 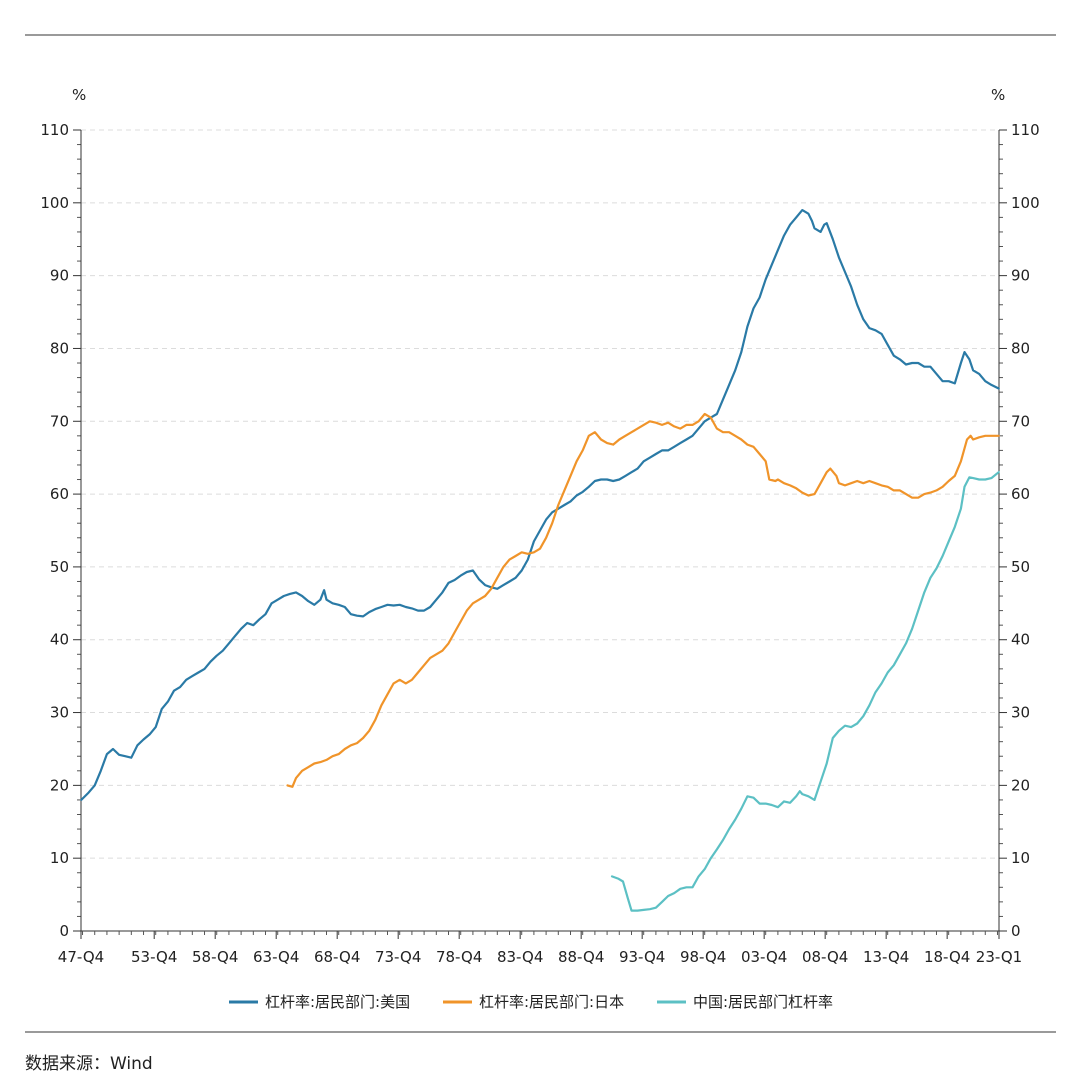 I want to click on x-tick-label: 88-Q4, so click(x=581, y=957).